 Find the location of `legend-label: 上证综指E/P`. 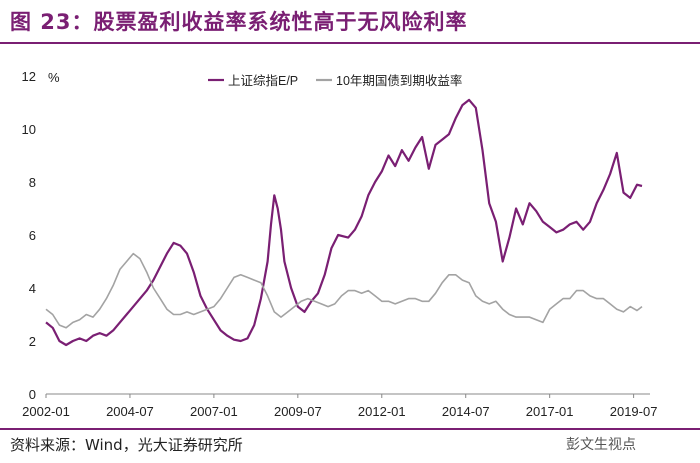

legend-label: 上证综指E/P is located at coordinates (263, 80).